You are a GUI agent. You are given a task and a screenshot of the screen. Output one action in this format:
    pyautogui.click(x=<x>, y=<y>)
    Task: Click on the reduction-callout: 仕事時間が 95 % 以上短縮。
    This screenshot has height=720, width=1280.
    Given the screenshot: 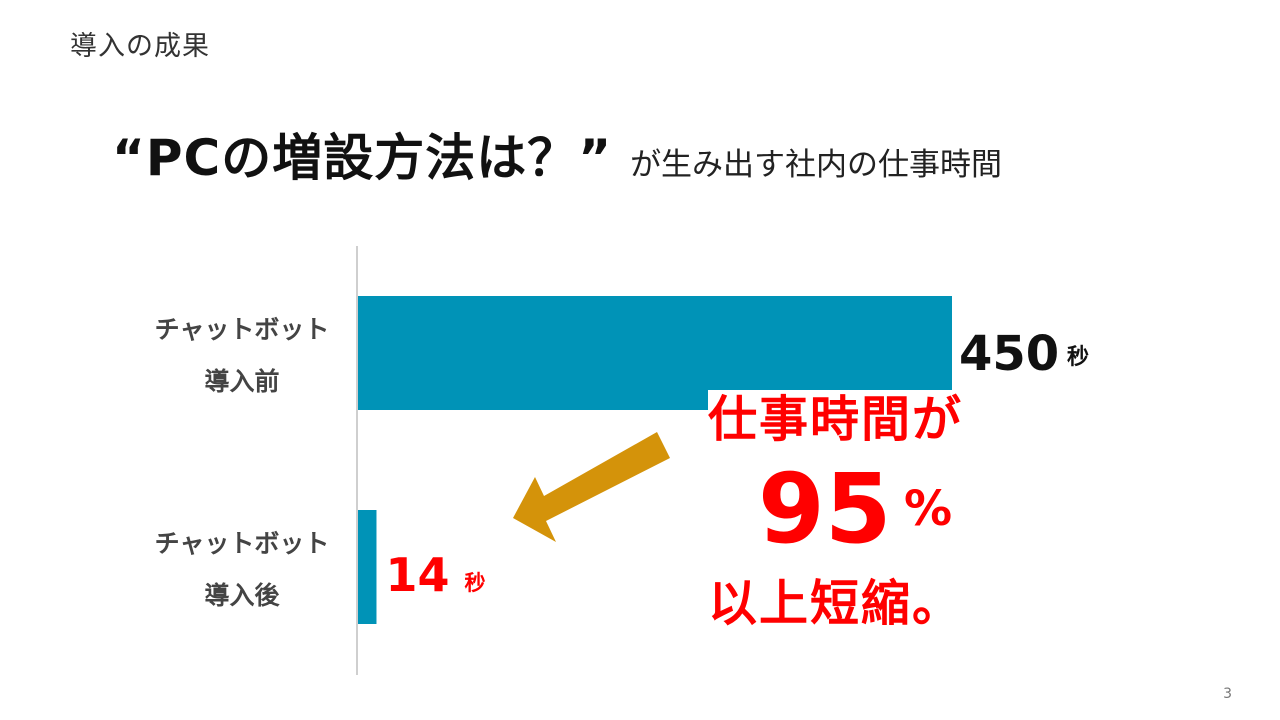 What is the action you would take?
    pyautogui.click(x=853, y=512)
    